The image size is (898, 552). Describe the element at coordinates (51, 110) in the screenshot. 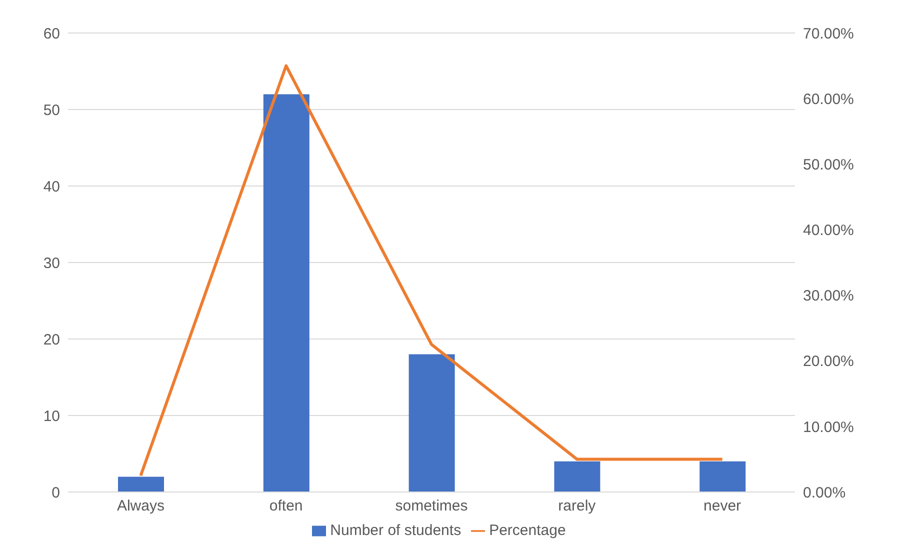

I see `y-tick-label: 50` at that location.